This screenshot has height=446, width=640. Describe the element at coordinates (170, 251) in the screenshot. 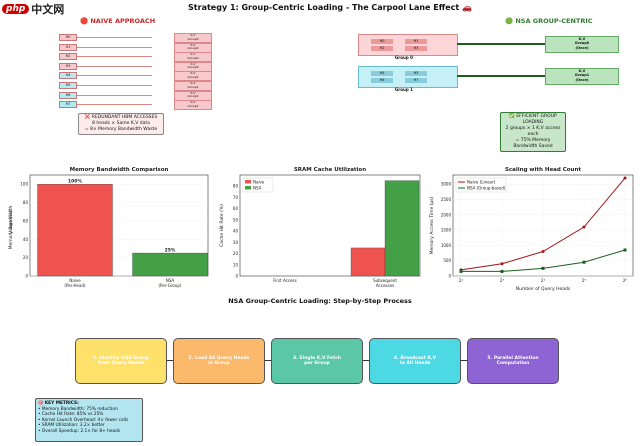

I see `data-label: 25%` at that location.